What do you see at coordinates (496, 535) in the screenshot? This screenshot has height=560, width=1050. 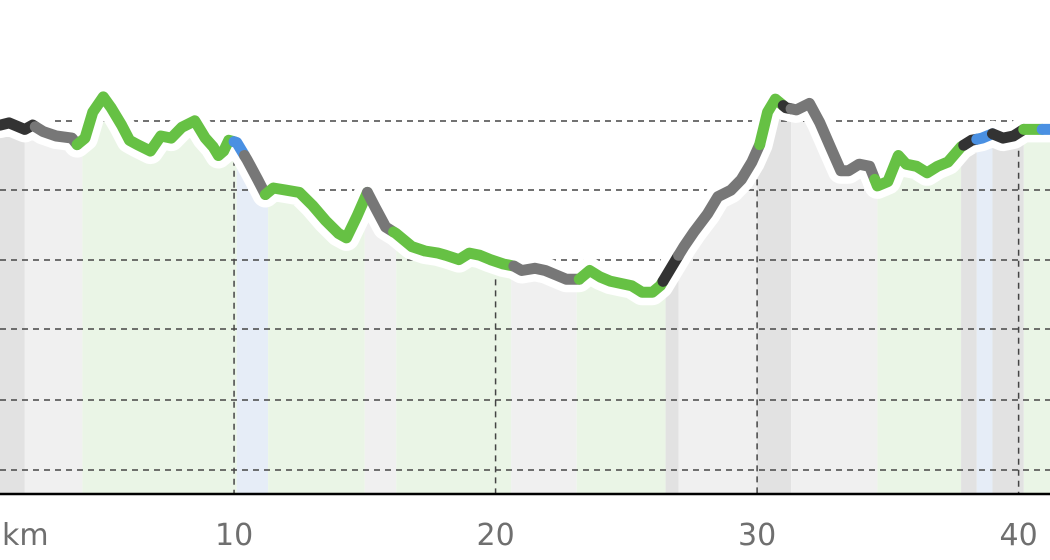 I see `x-tick-label: 20` at bounding box center [496, 535].